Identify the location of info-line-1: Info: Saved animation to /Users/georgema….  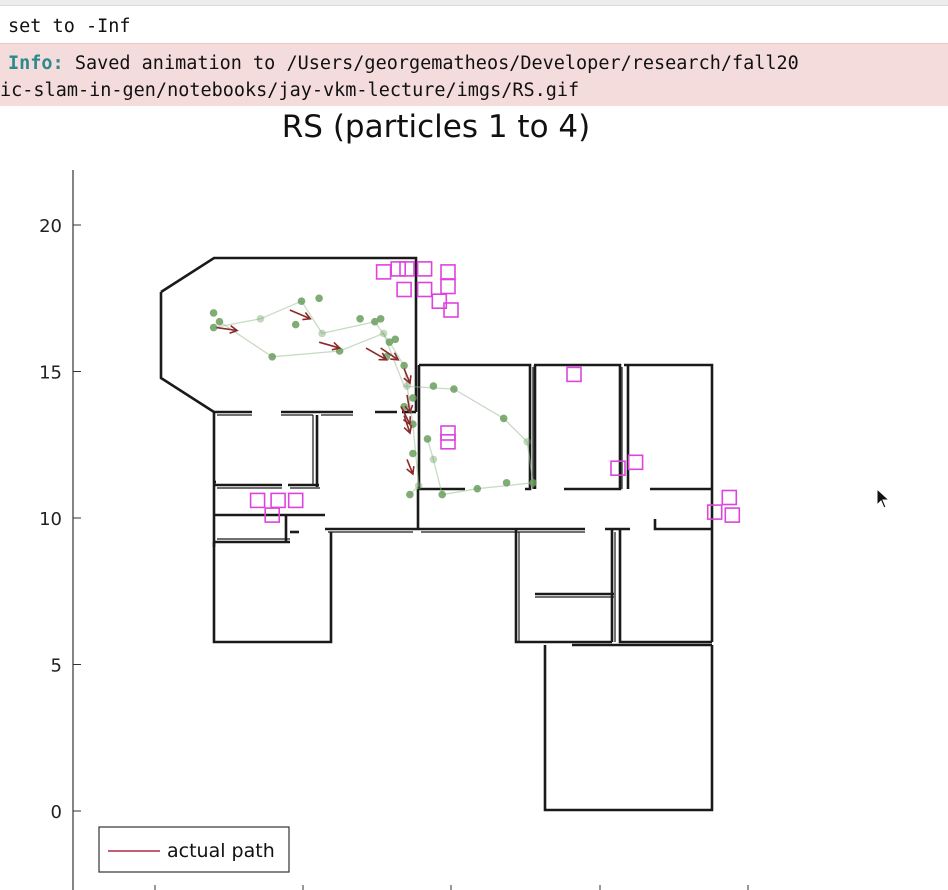
(403, 63).